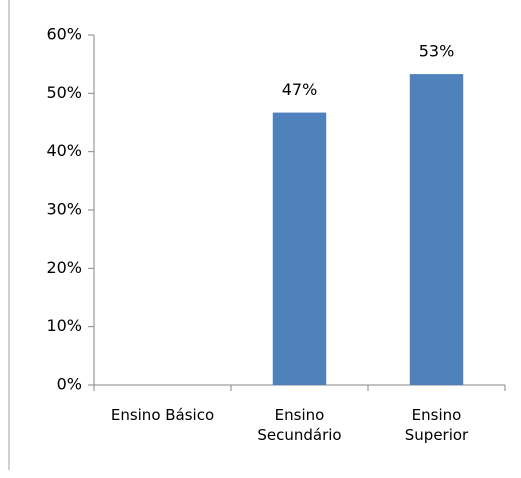 The image size is (521, 478). What do you see at coordinates (64, 325) in the screenshot?
I see `y-tick-label: 10%` at bounding box center [64, 325].